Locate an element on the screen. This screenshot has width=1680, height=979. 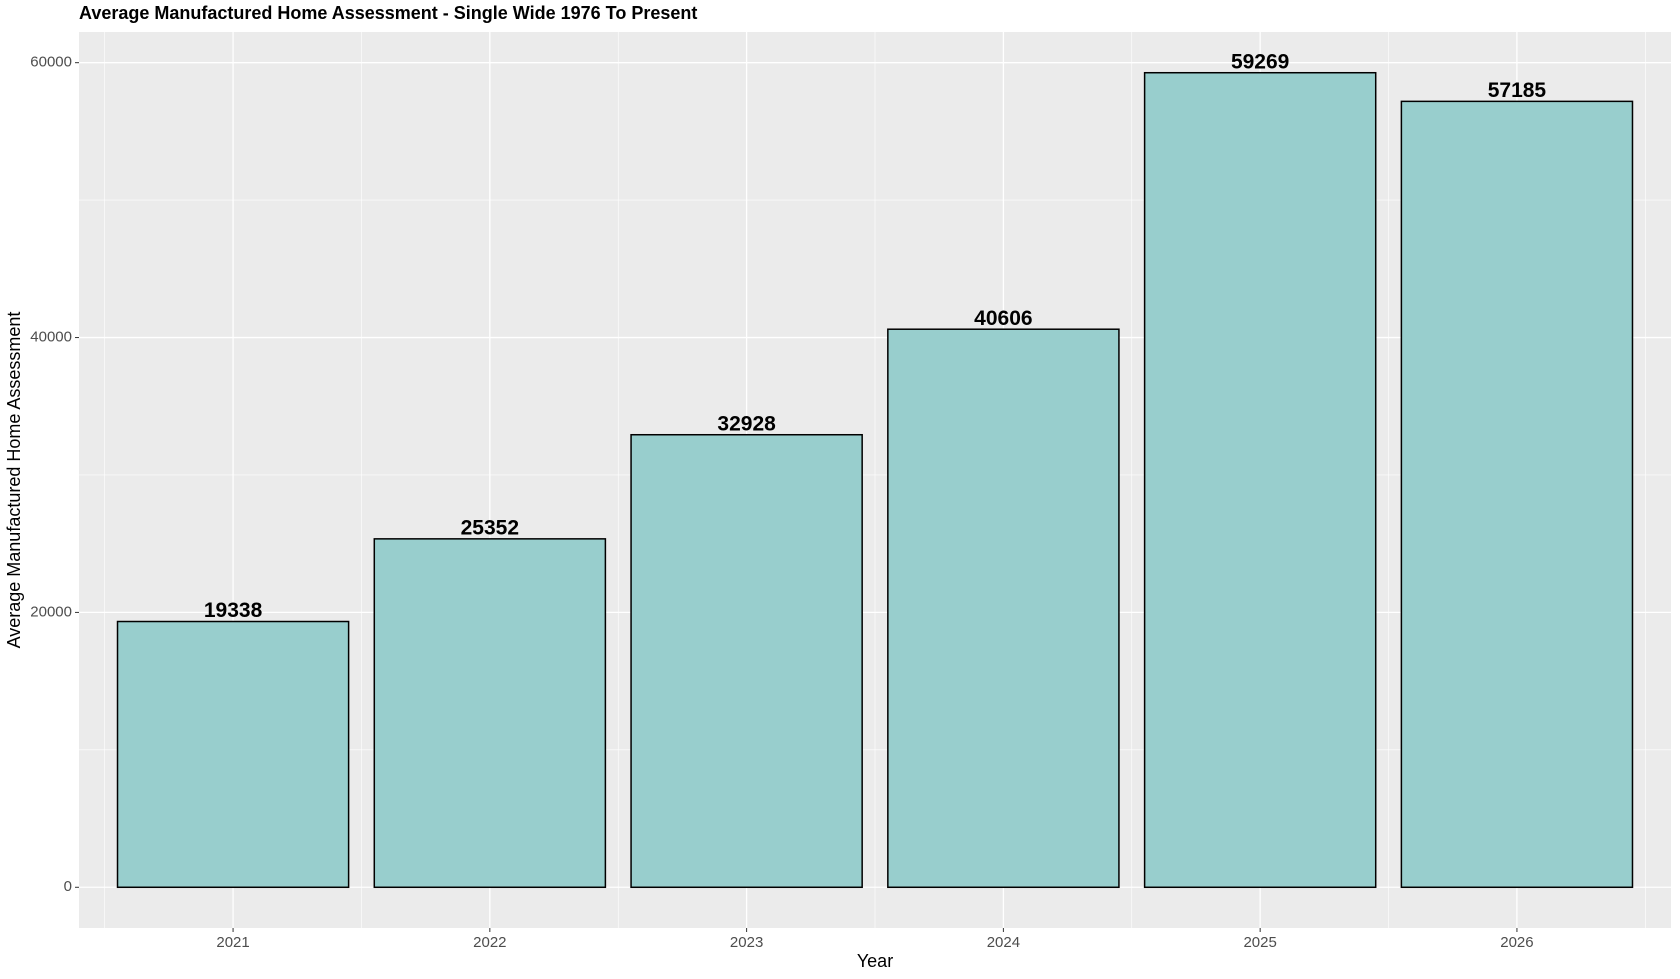
y-tick-label: 60000 is located at coordinates (51, 62).